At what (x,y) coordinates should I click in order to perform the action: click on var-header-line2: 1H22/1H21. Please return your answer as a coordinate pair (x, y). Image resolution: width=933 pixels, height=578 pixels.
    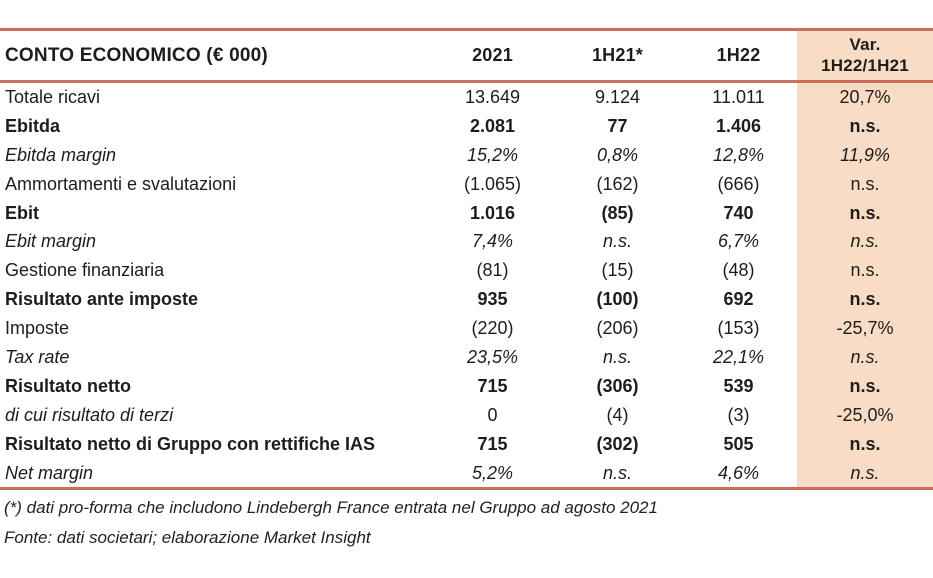
    Looking at the image, I should click on (865, 65).